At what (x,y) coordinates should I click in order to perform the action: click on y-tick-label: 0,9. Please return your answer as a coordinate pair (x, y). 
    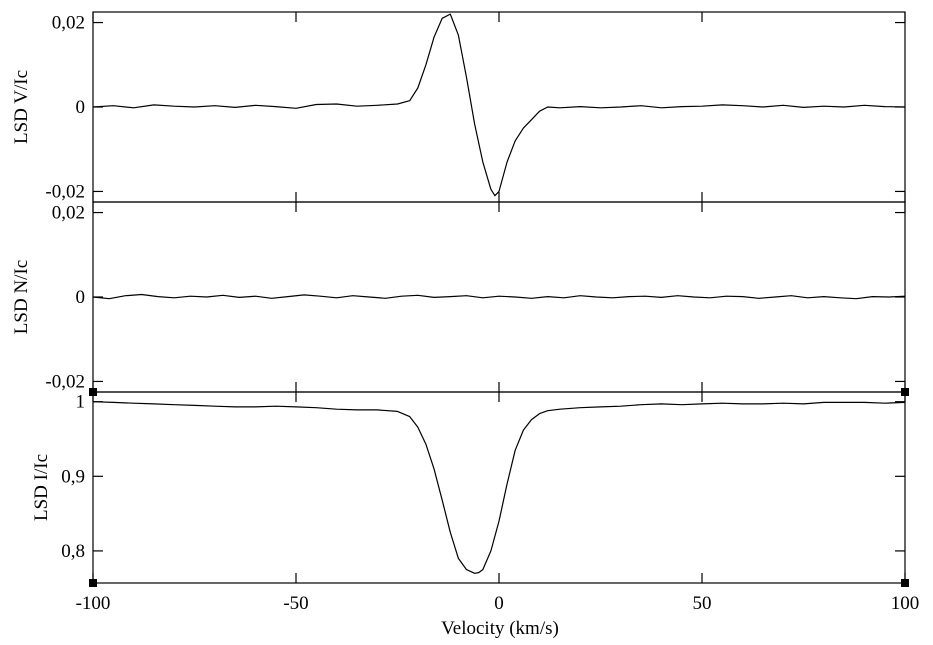
    Looking at the image, I should click on (73, 476).